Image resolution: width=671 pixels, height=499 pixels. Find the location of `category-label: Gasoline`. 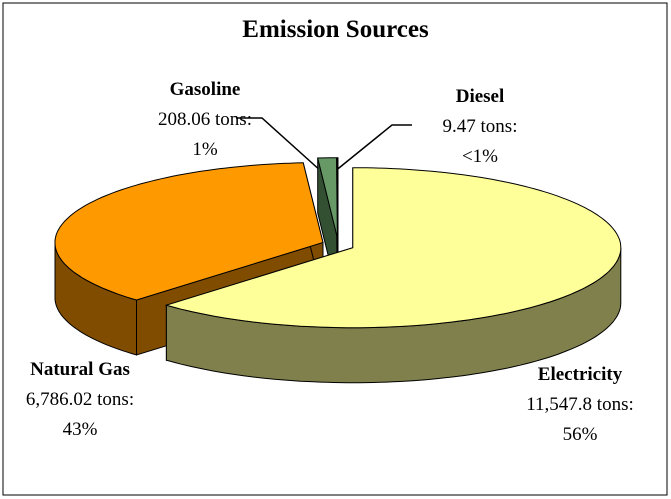

category-label: Gasoline is located at coordinates (205, 89).